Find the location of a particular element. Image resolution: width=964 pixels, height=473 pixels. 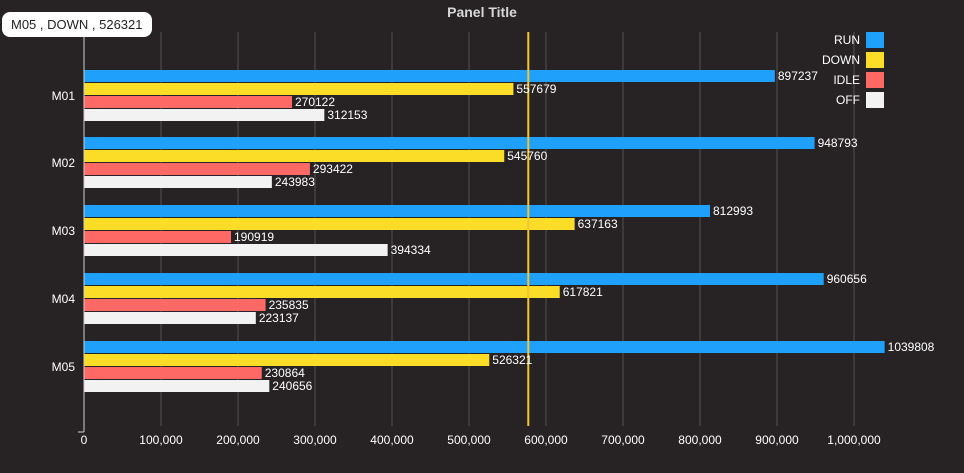

category-label-m05: M05 is located at coordinates (64, 367).